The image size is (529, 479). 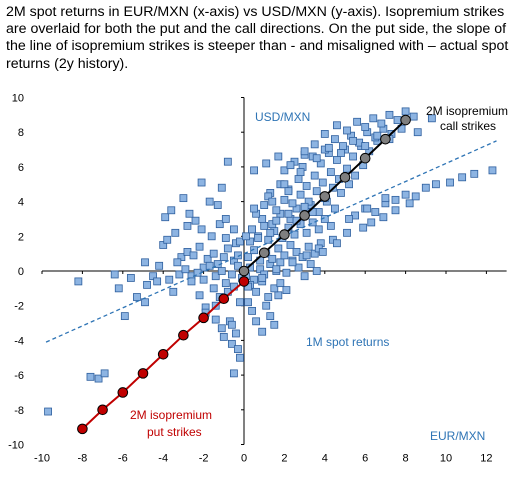 I want to click on y-tick-label: 10, so click(x=18, y=99).